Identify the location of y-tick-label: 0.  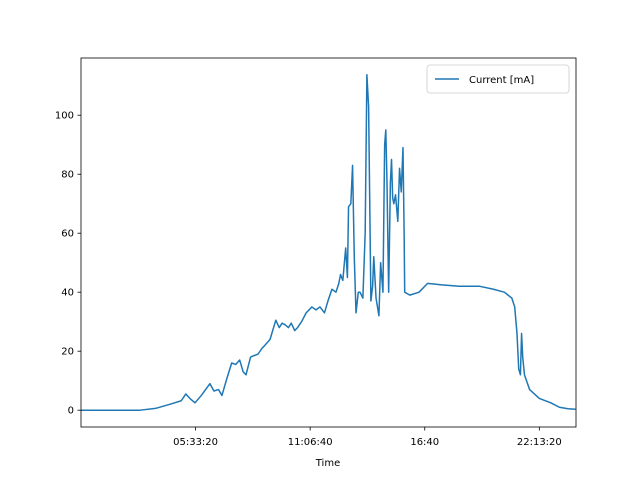
(71, 411).